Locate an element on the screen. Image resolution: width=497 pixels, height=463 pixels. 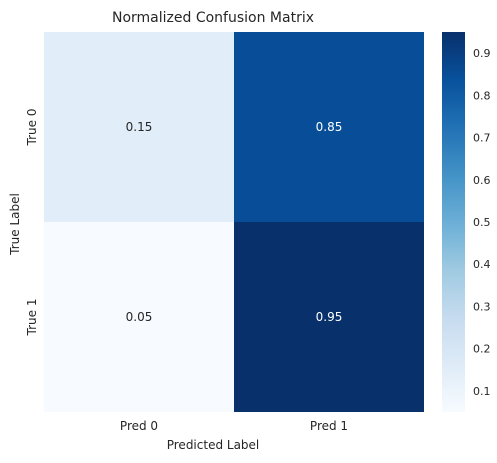
colorbar-tick-label: 0.3 is located at coordinates (482, 306).